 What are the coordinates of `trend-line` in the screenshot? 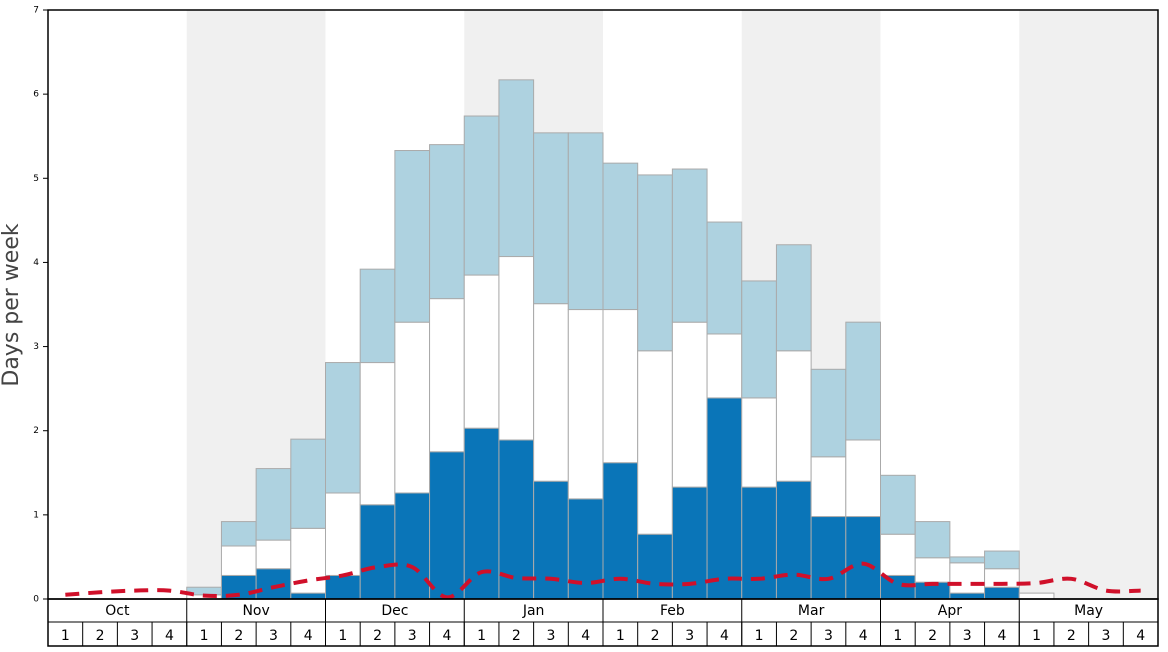 It's located at (603, 580).